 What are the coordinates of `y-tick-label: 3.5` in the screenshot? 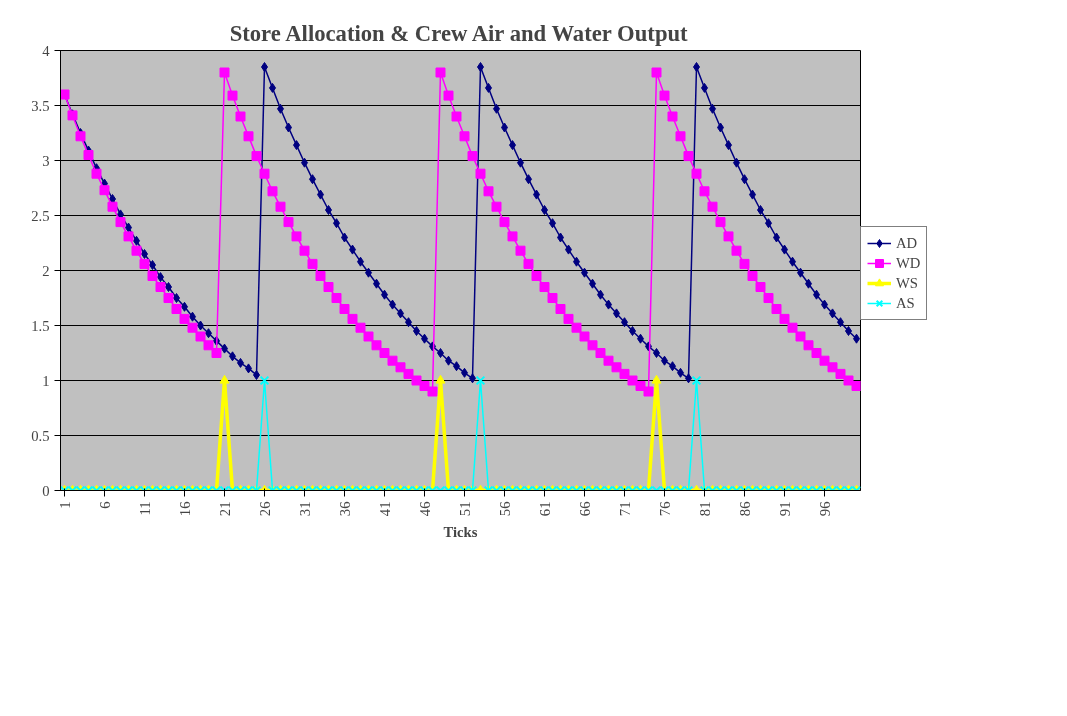 It's located at (40, 105).